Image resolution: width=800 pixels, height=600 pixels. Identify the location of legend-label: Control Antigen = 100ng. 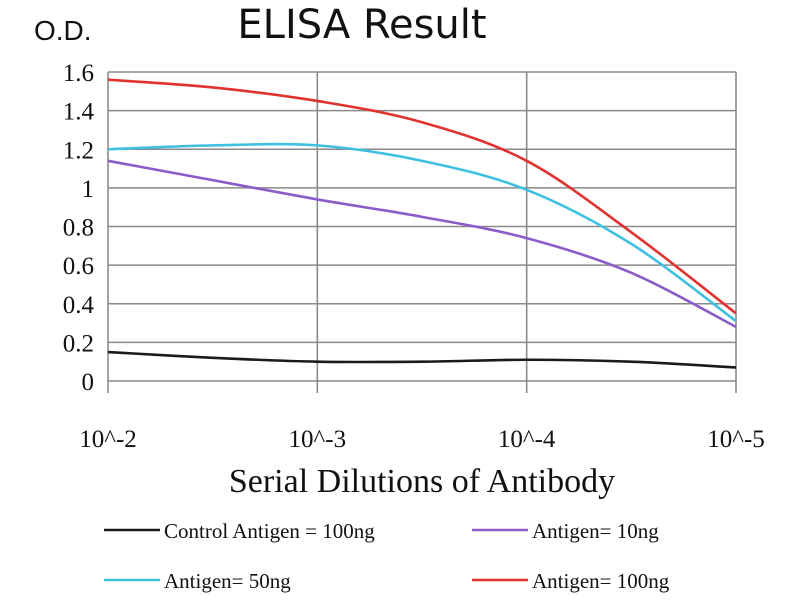
(269, 531).